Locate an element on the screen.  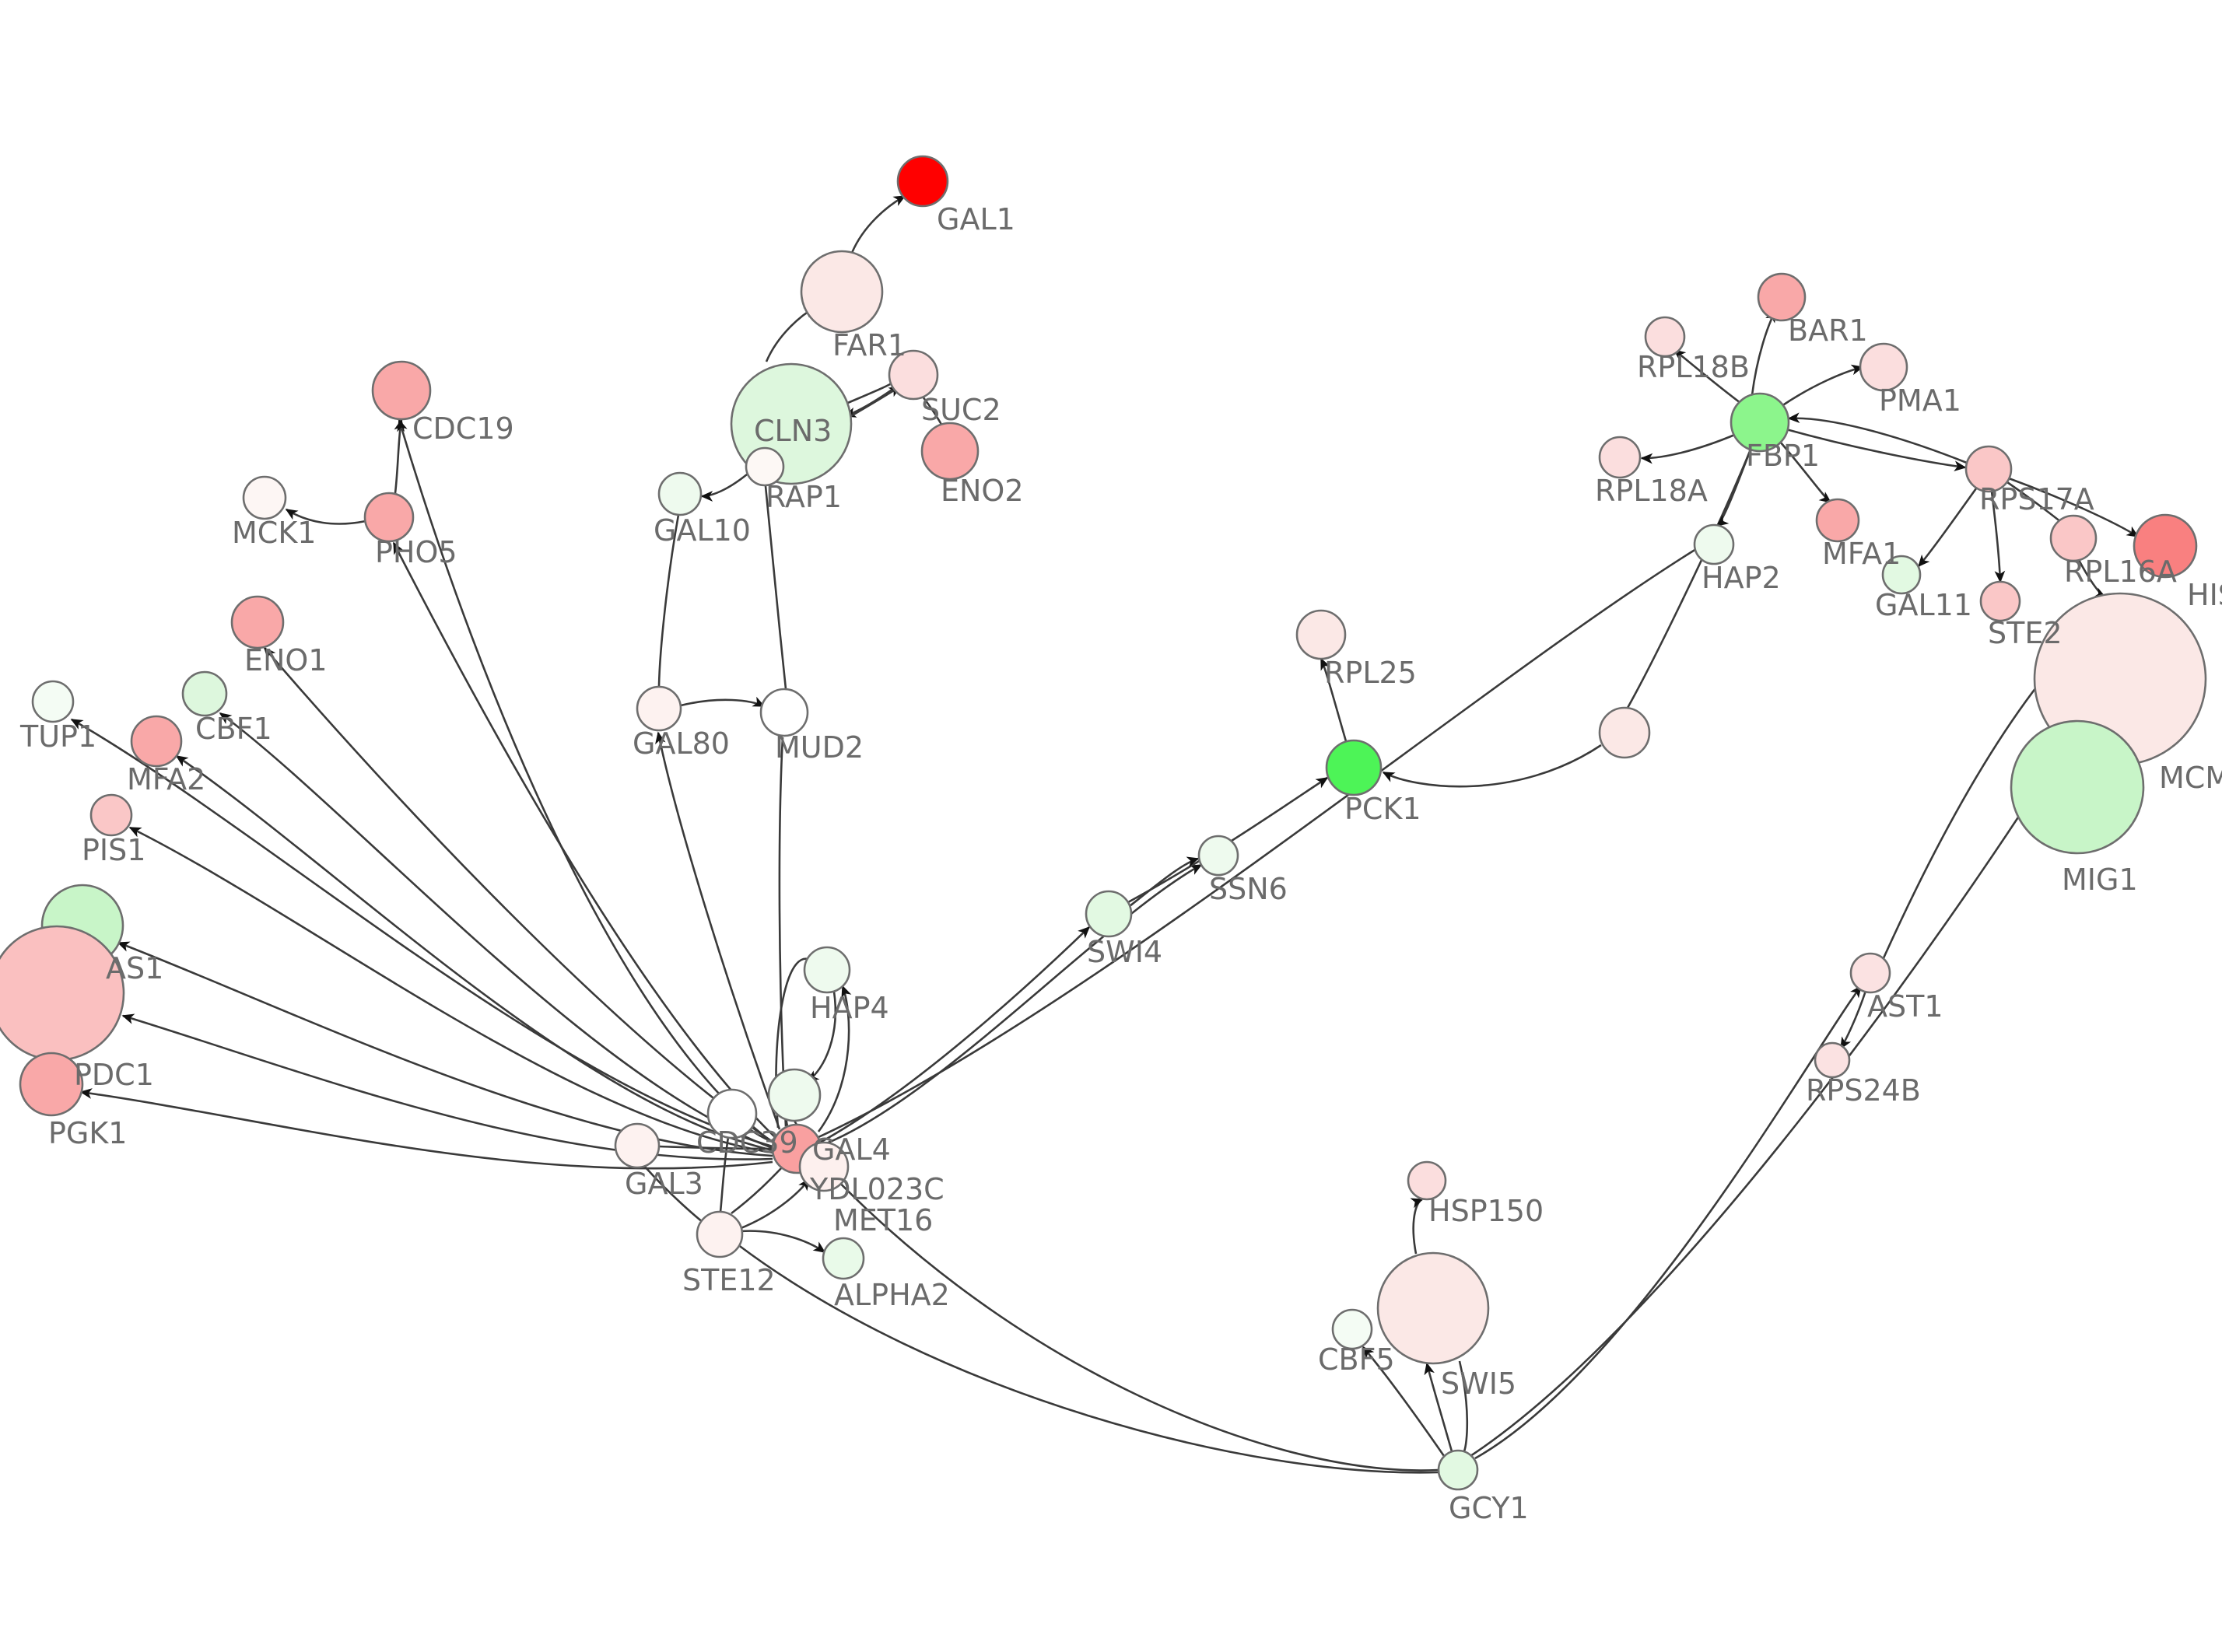
edge-gal4-to-hap2 is located at coordinates (1257, 843).